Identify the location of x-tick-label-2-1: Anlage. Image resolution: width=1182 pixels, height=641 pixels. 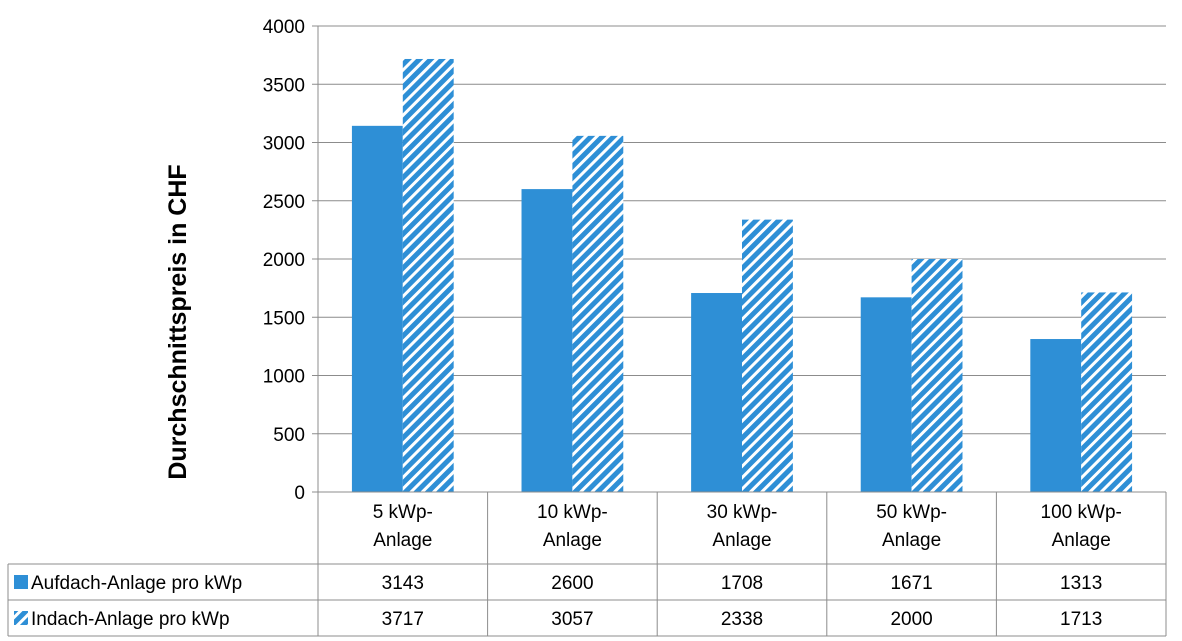
(741, 540).